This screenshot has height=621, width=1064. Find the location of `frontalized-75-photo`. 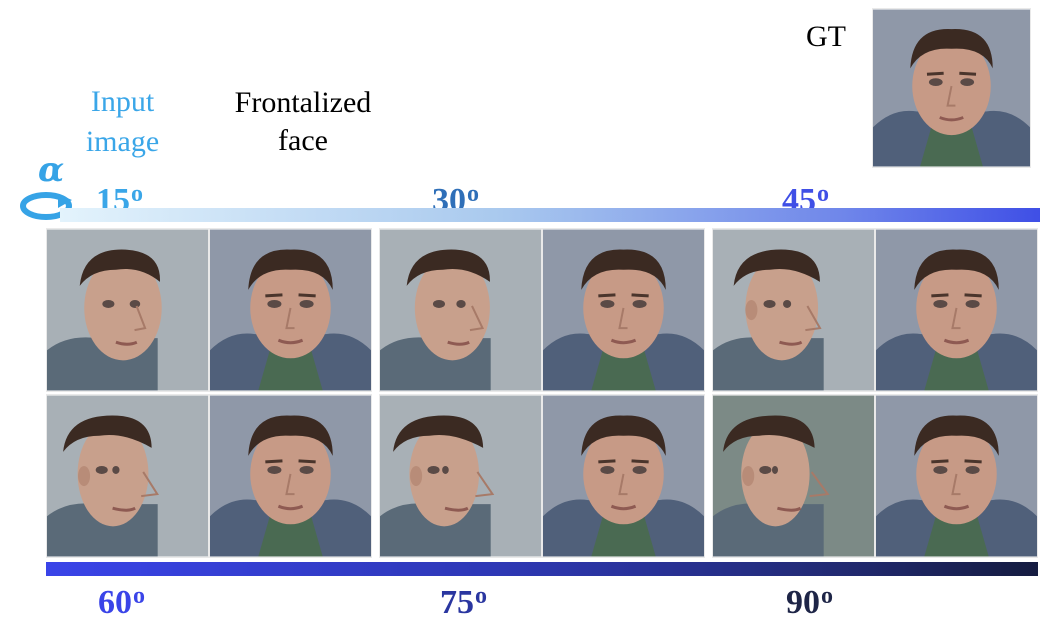

frontalized-75-photo is located at coordinates (623, 476).